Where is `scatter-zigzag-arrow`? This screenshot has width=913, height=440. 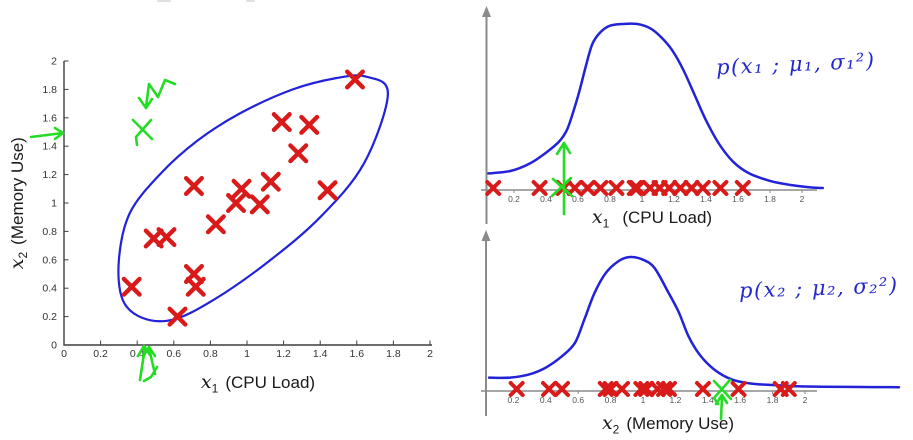
scatter-zigzag-arrow is located at coordinates (160, 93).